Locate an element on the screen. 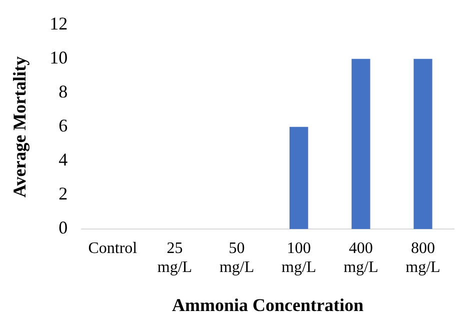 The height and width of the screenshot is (325, 466). y-axis-title: Average Mortality is located at coordinates (19, 127).